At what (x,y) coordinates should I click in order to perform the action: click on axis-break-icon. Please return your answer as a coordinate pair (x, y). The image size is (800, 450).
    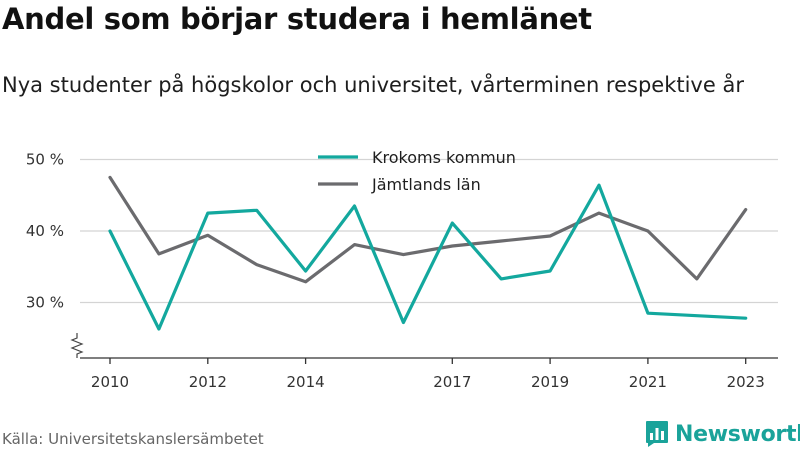
    Looking at the image, I should click on (77, 345).